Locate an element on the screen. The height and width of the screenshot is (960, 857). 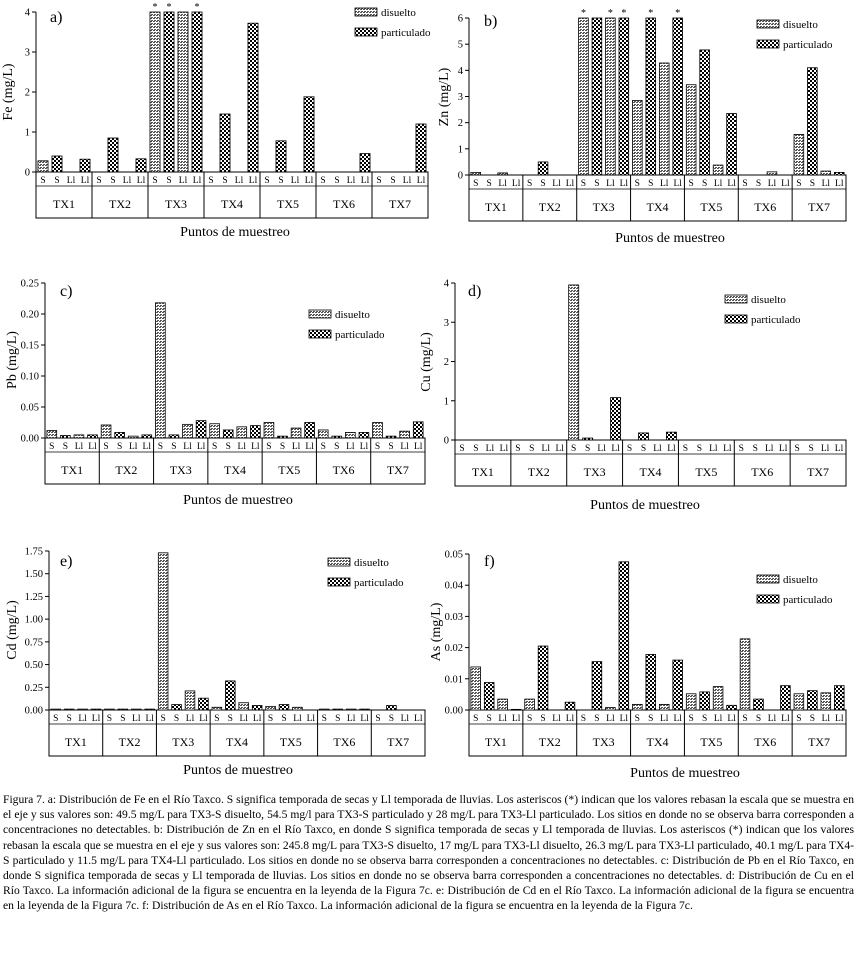
panel-label: c) is located at coordinates (66, 291).